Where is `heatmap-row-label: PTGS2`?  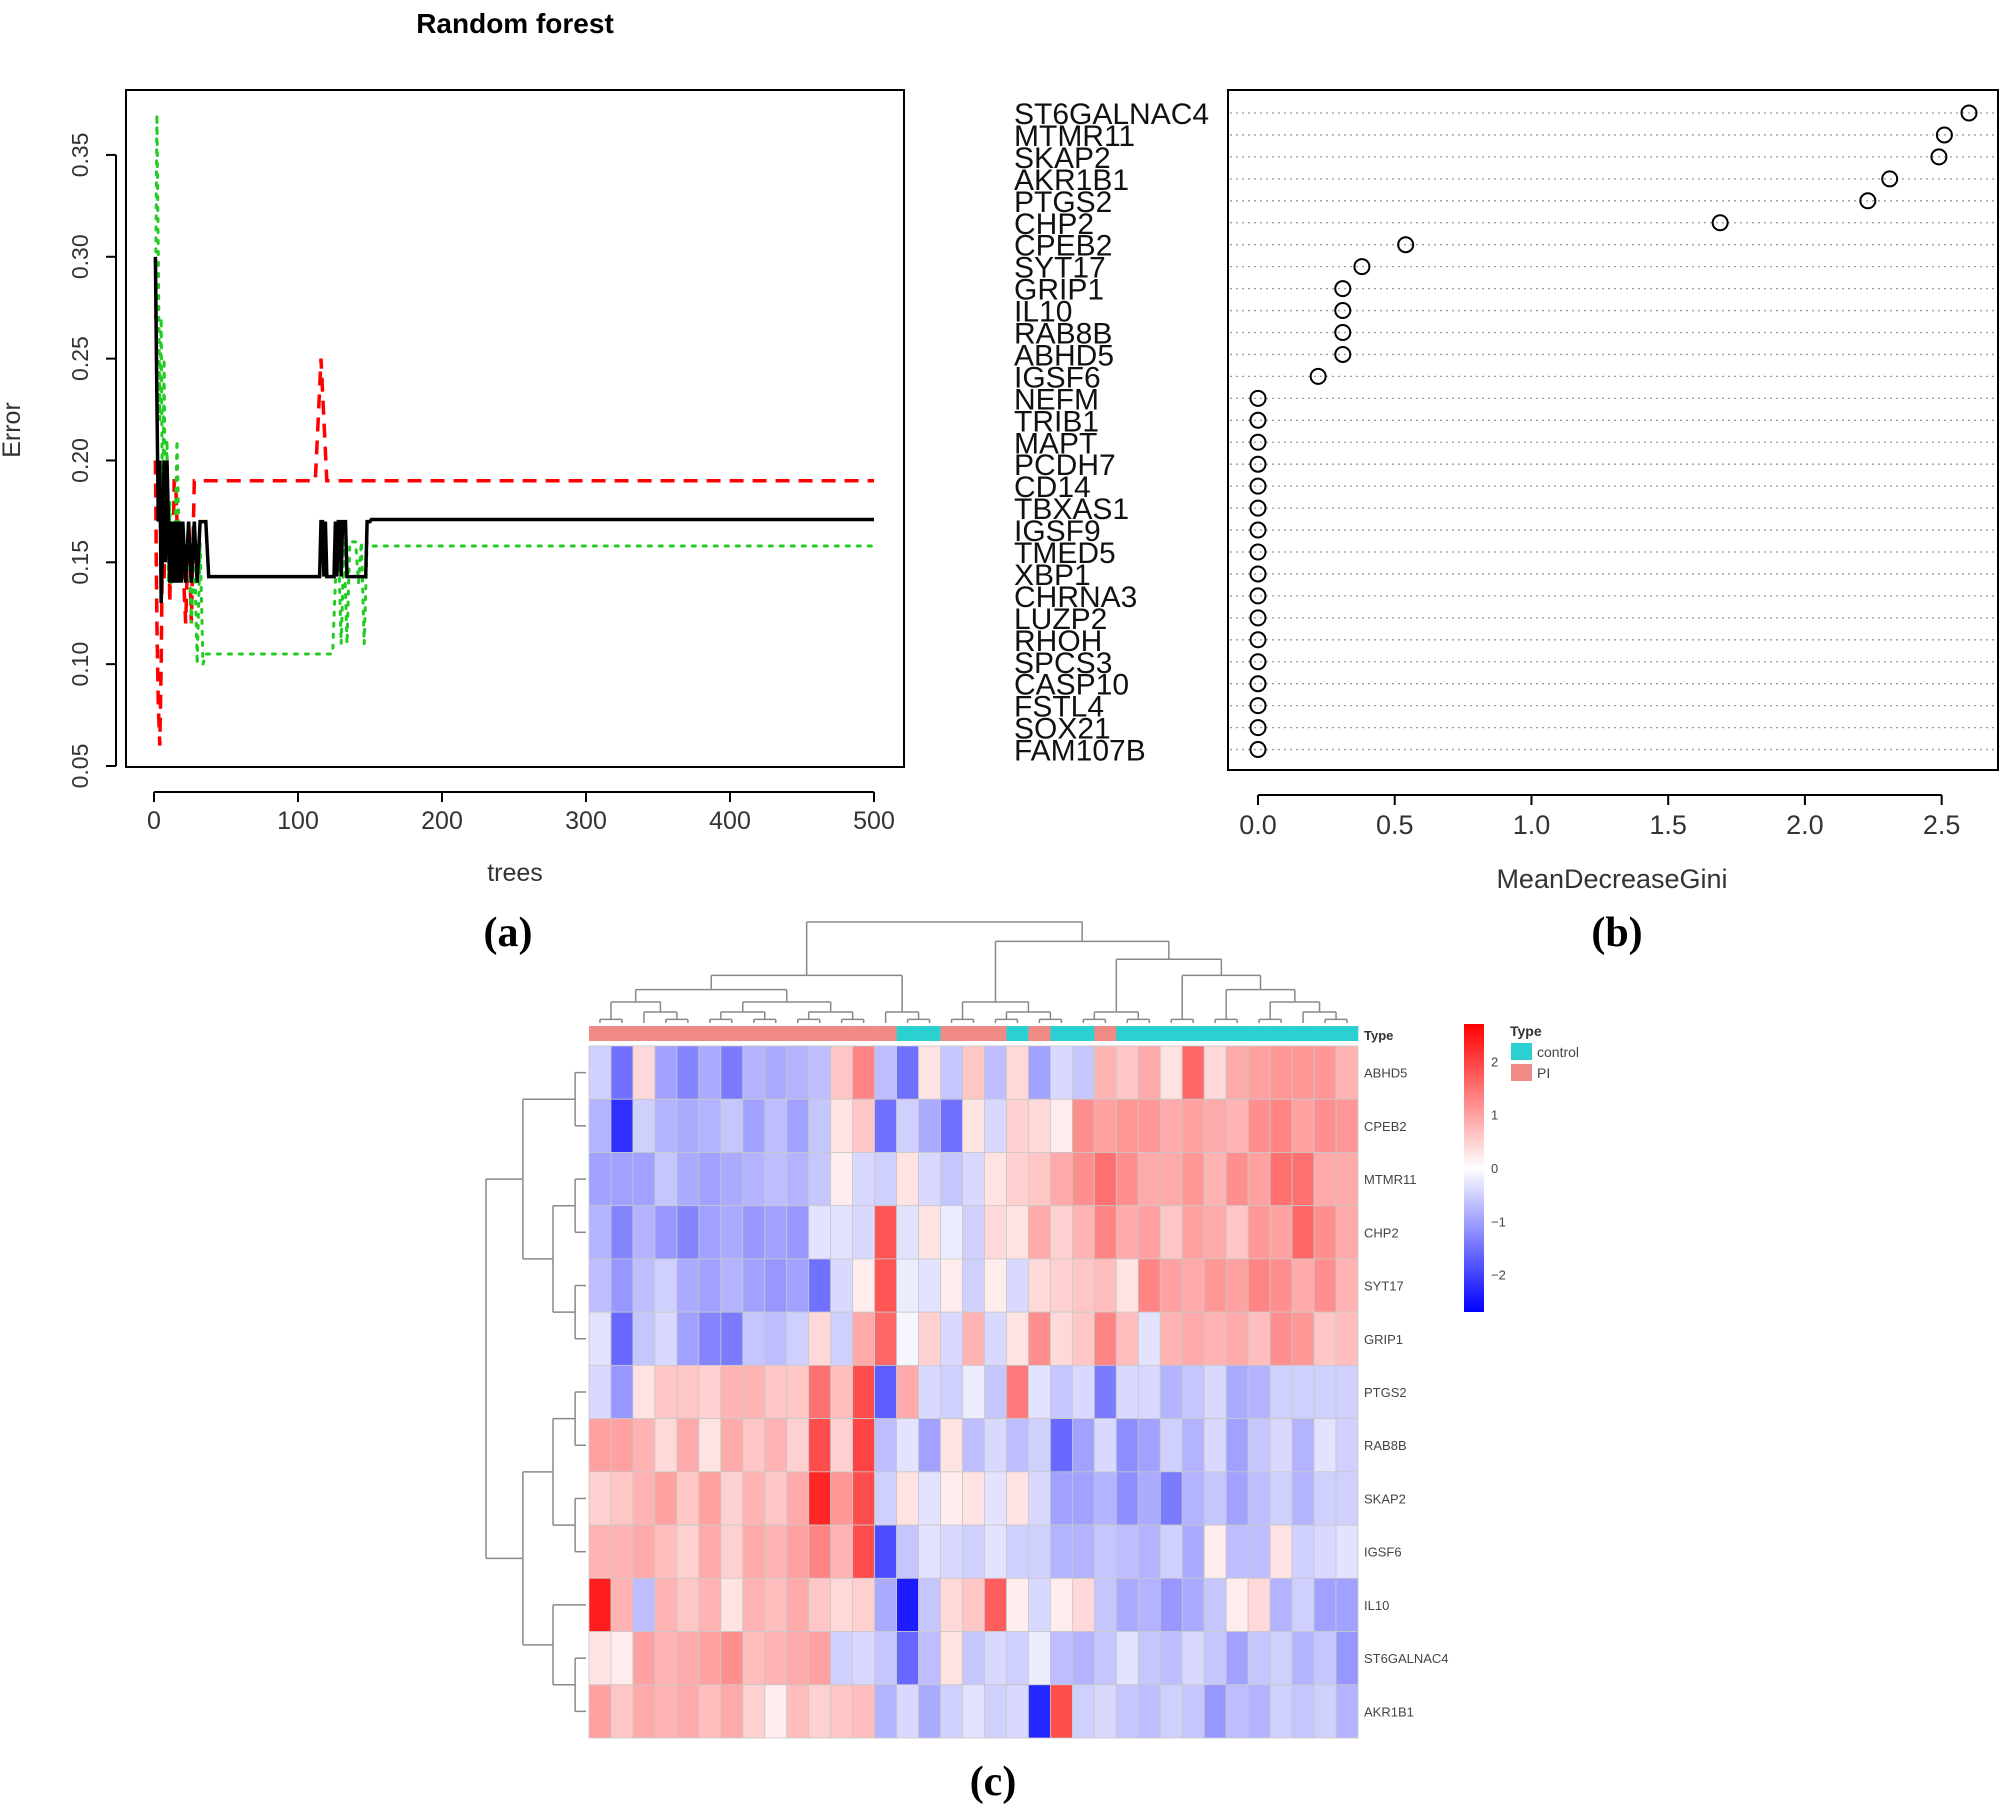
heatmap-row-label: PTGS2 is located at coordinates (1385, 1392).